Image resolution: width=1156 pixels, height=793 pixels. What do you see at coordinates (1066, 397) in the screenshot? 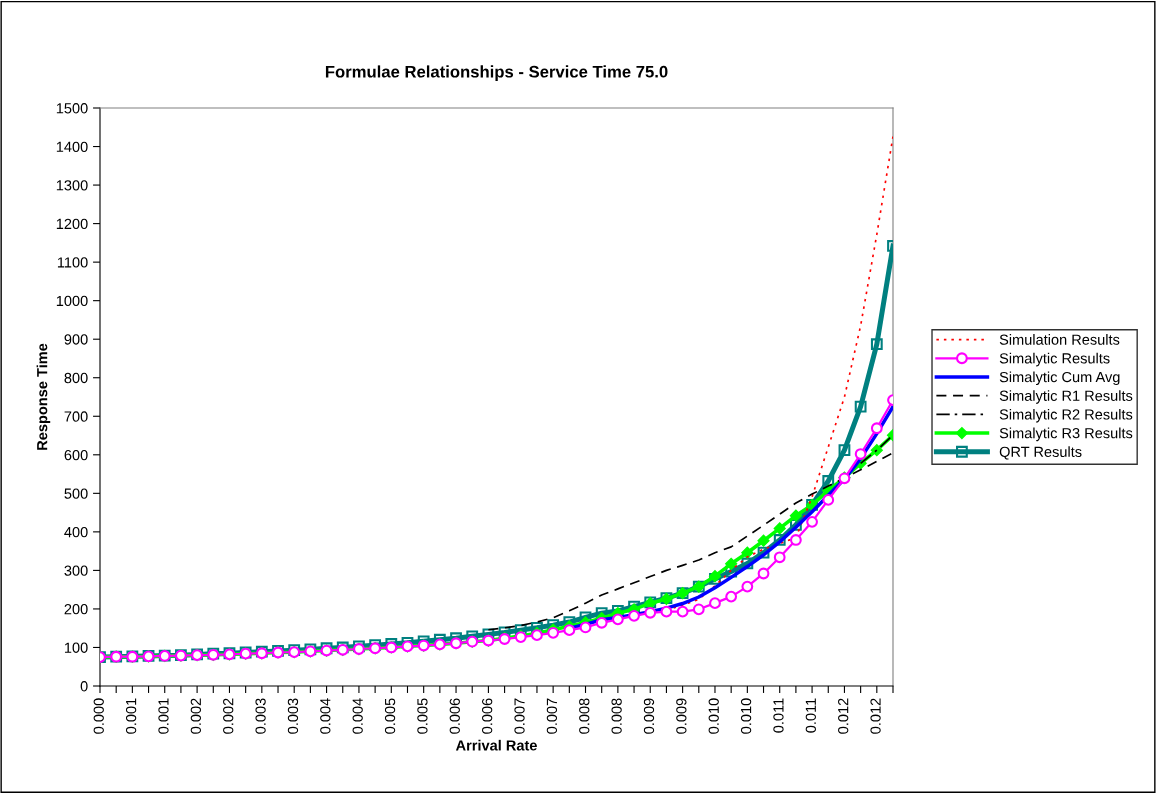
I see `legend-label: Simalytic R1 Results` at bounding box center [1066, 397].